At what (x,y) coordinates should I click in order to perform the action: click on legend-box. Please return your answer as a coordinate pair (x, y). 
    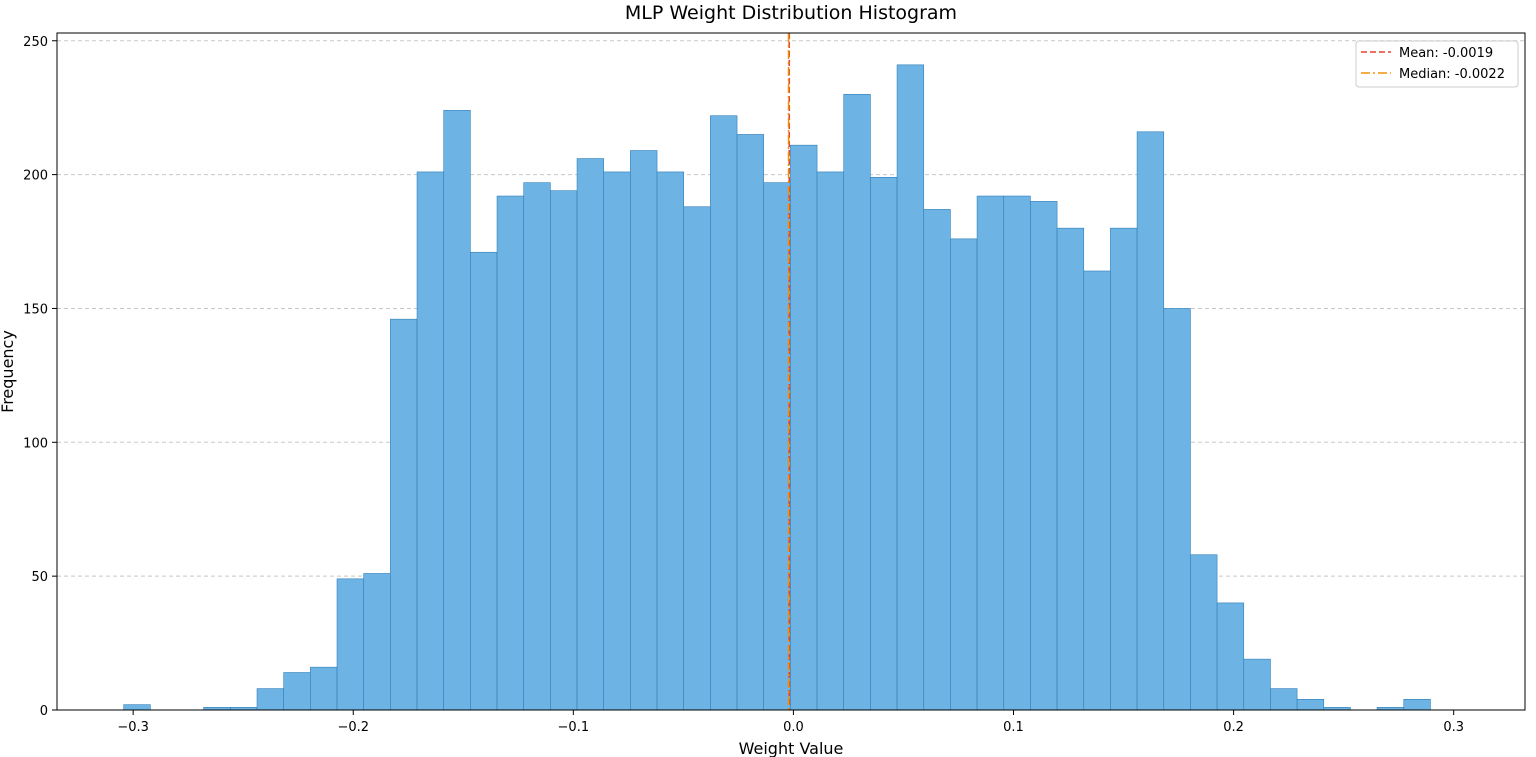
    Looking at the image, I should click on (1437, 64).